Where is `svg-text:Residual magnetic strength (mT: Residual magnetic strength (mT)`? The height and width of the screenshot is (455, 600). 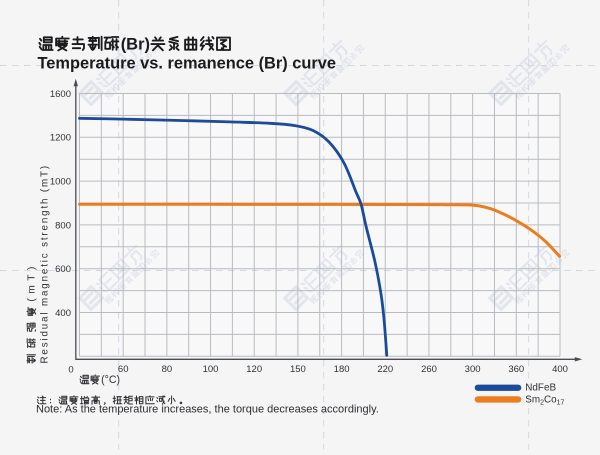
svg-text:Residual magnetic strength (mT: Residual magnetic strength (mT) is located at coordinates (45, 263).